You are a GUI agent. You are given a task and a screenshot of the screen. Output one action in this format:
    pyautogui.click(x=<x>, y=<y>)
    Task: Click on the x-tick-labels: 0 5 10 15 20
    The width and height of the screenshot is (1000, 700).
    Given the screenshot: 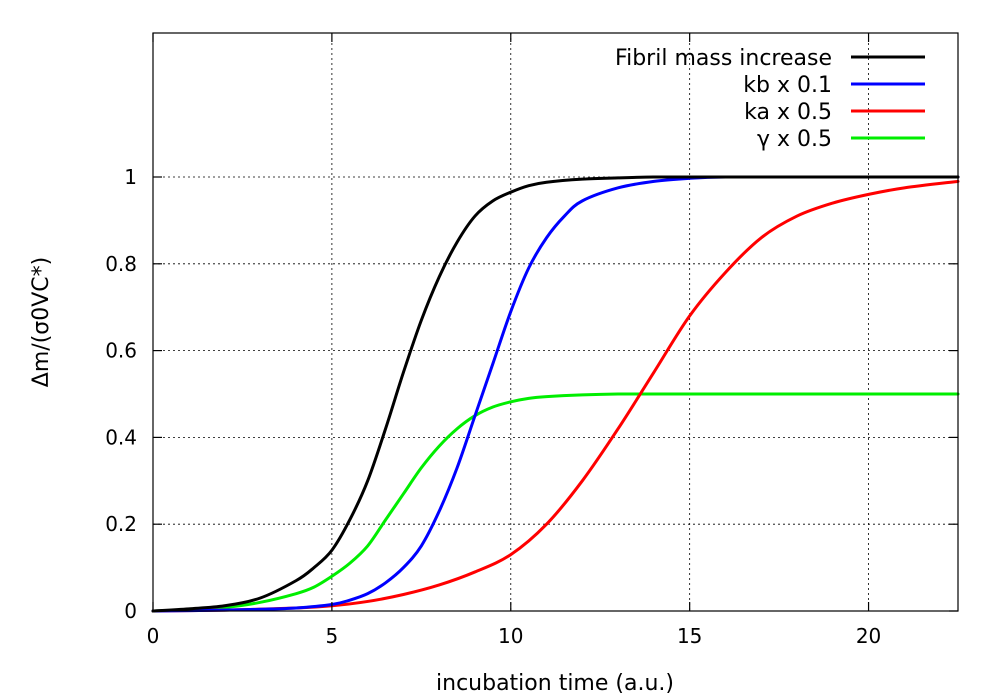 What is the action you would take?
    pyautogui.click(x=514, y=636)
    